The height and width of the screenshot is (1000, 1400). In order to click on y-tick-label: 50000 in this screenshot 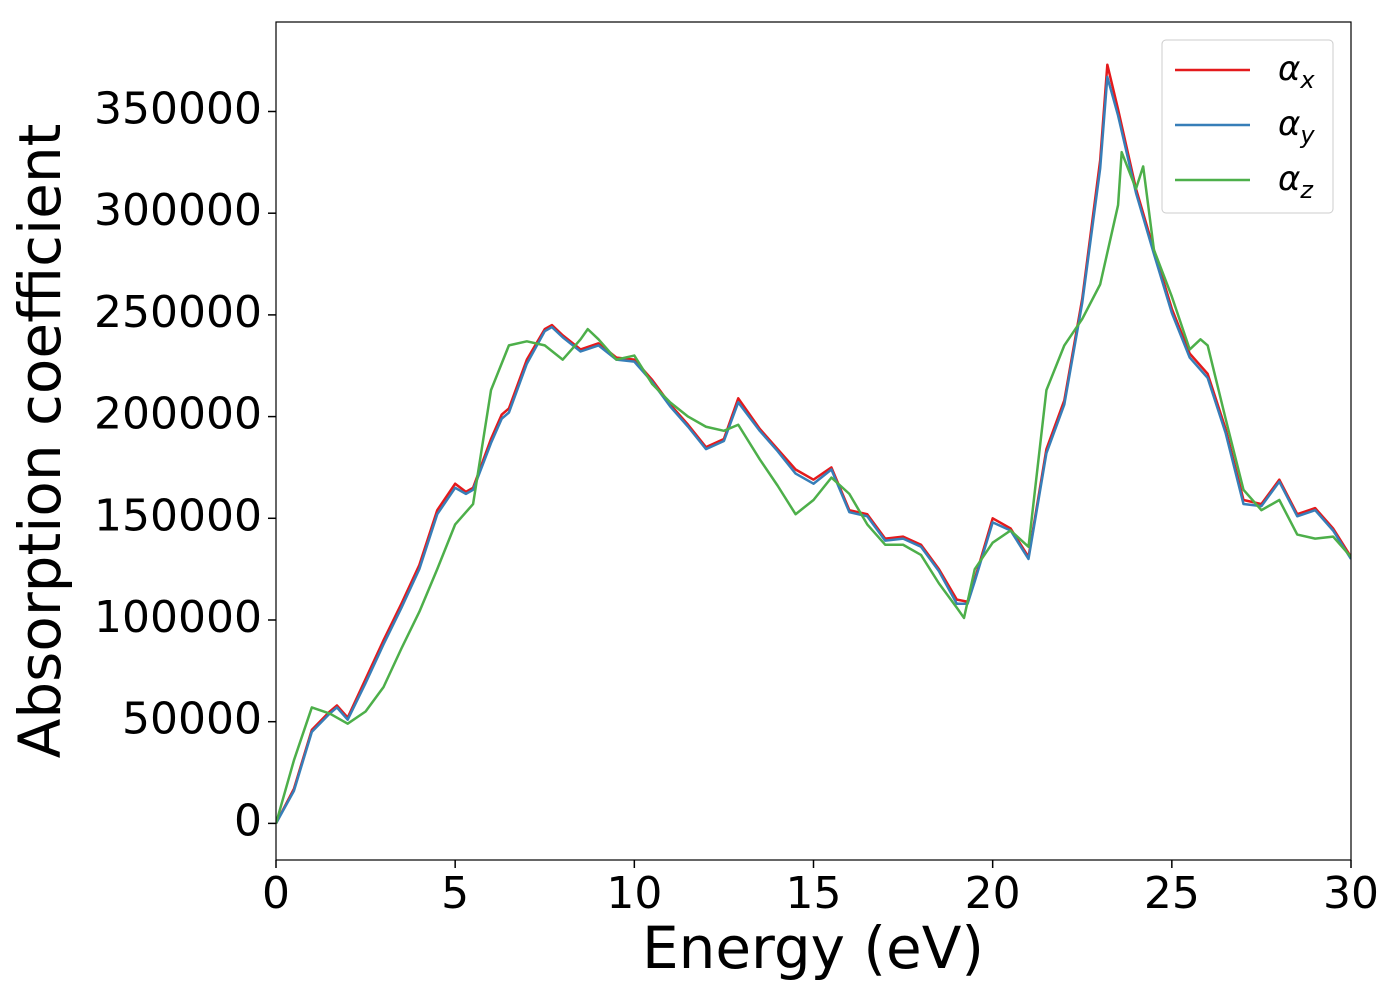, I will do `click(192, 719)`.